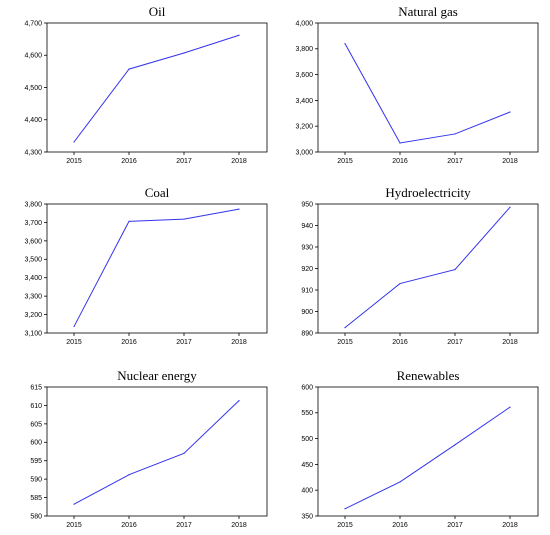 Image resolution: width=550 pixels, height=535 pixels. What do you see at coordinates (307, 312) in the screenshot?
I see `y-tick-label: 900` at bounding box center [307, 312].